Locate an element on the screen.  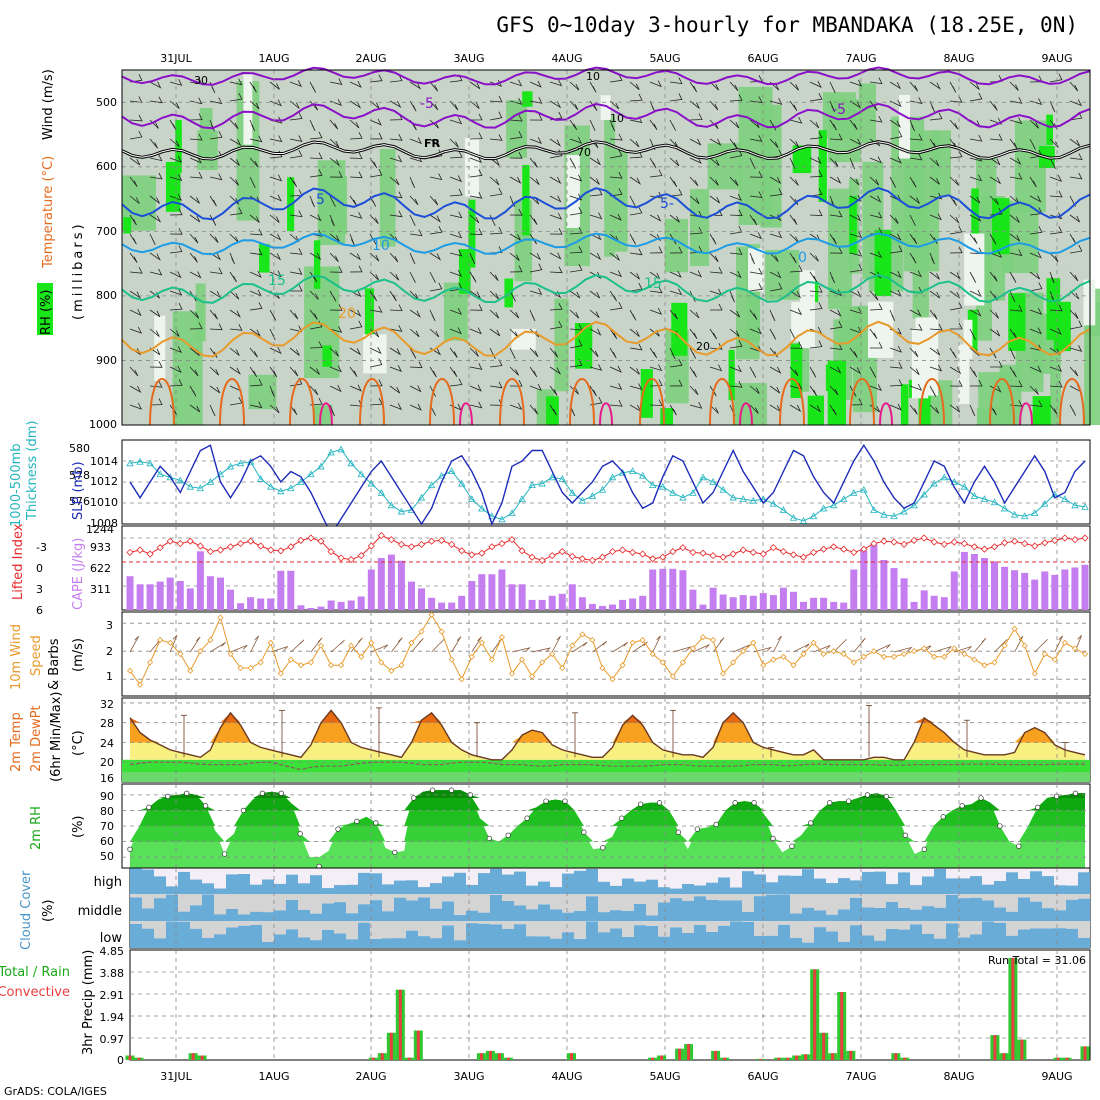
rh-label: 2m RH is located at coordinates (36, 828).